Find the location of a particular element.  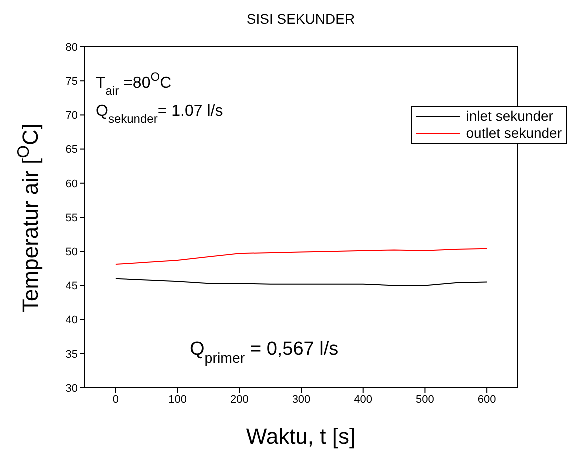

y-tick-label: 65 is located at coordinates (72, 150).